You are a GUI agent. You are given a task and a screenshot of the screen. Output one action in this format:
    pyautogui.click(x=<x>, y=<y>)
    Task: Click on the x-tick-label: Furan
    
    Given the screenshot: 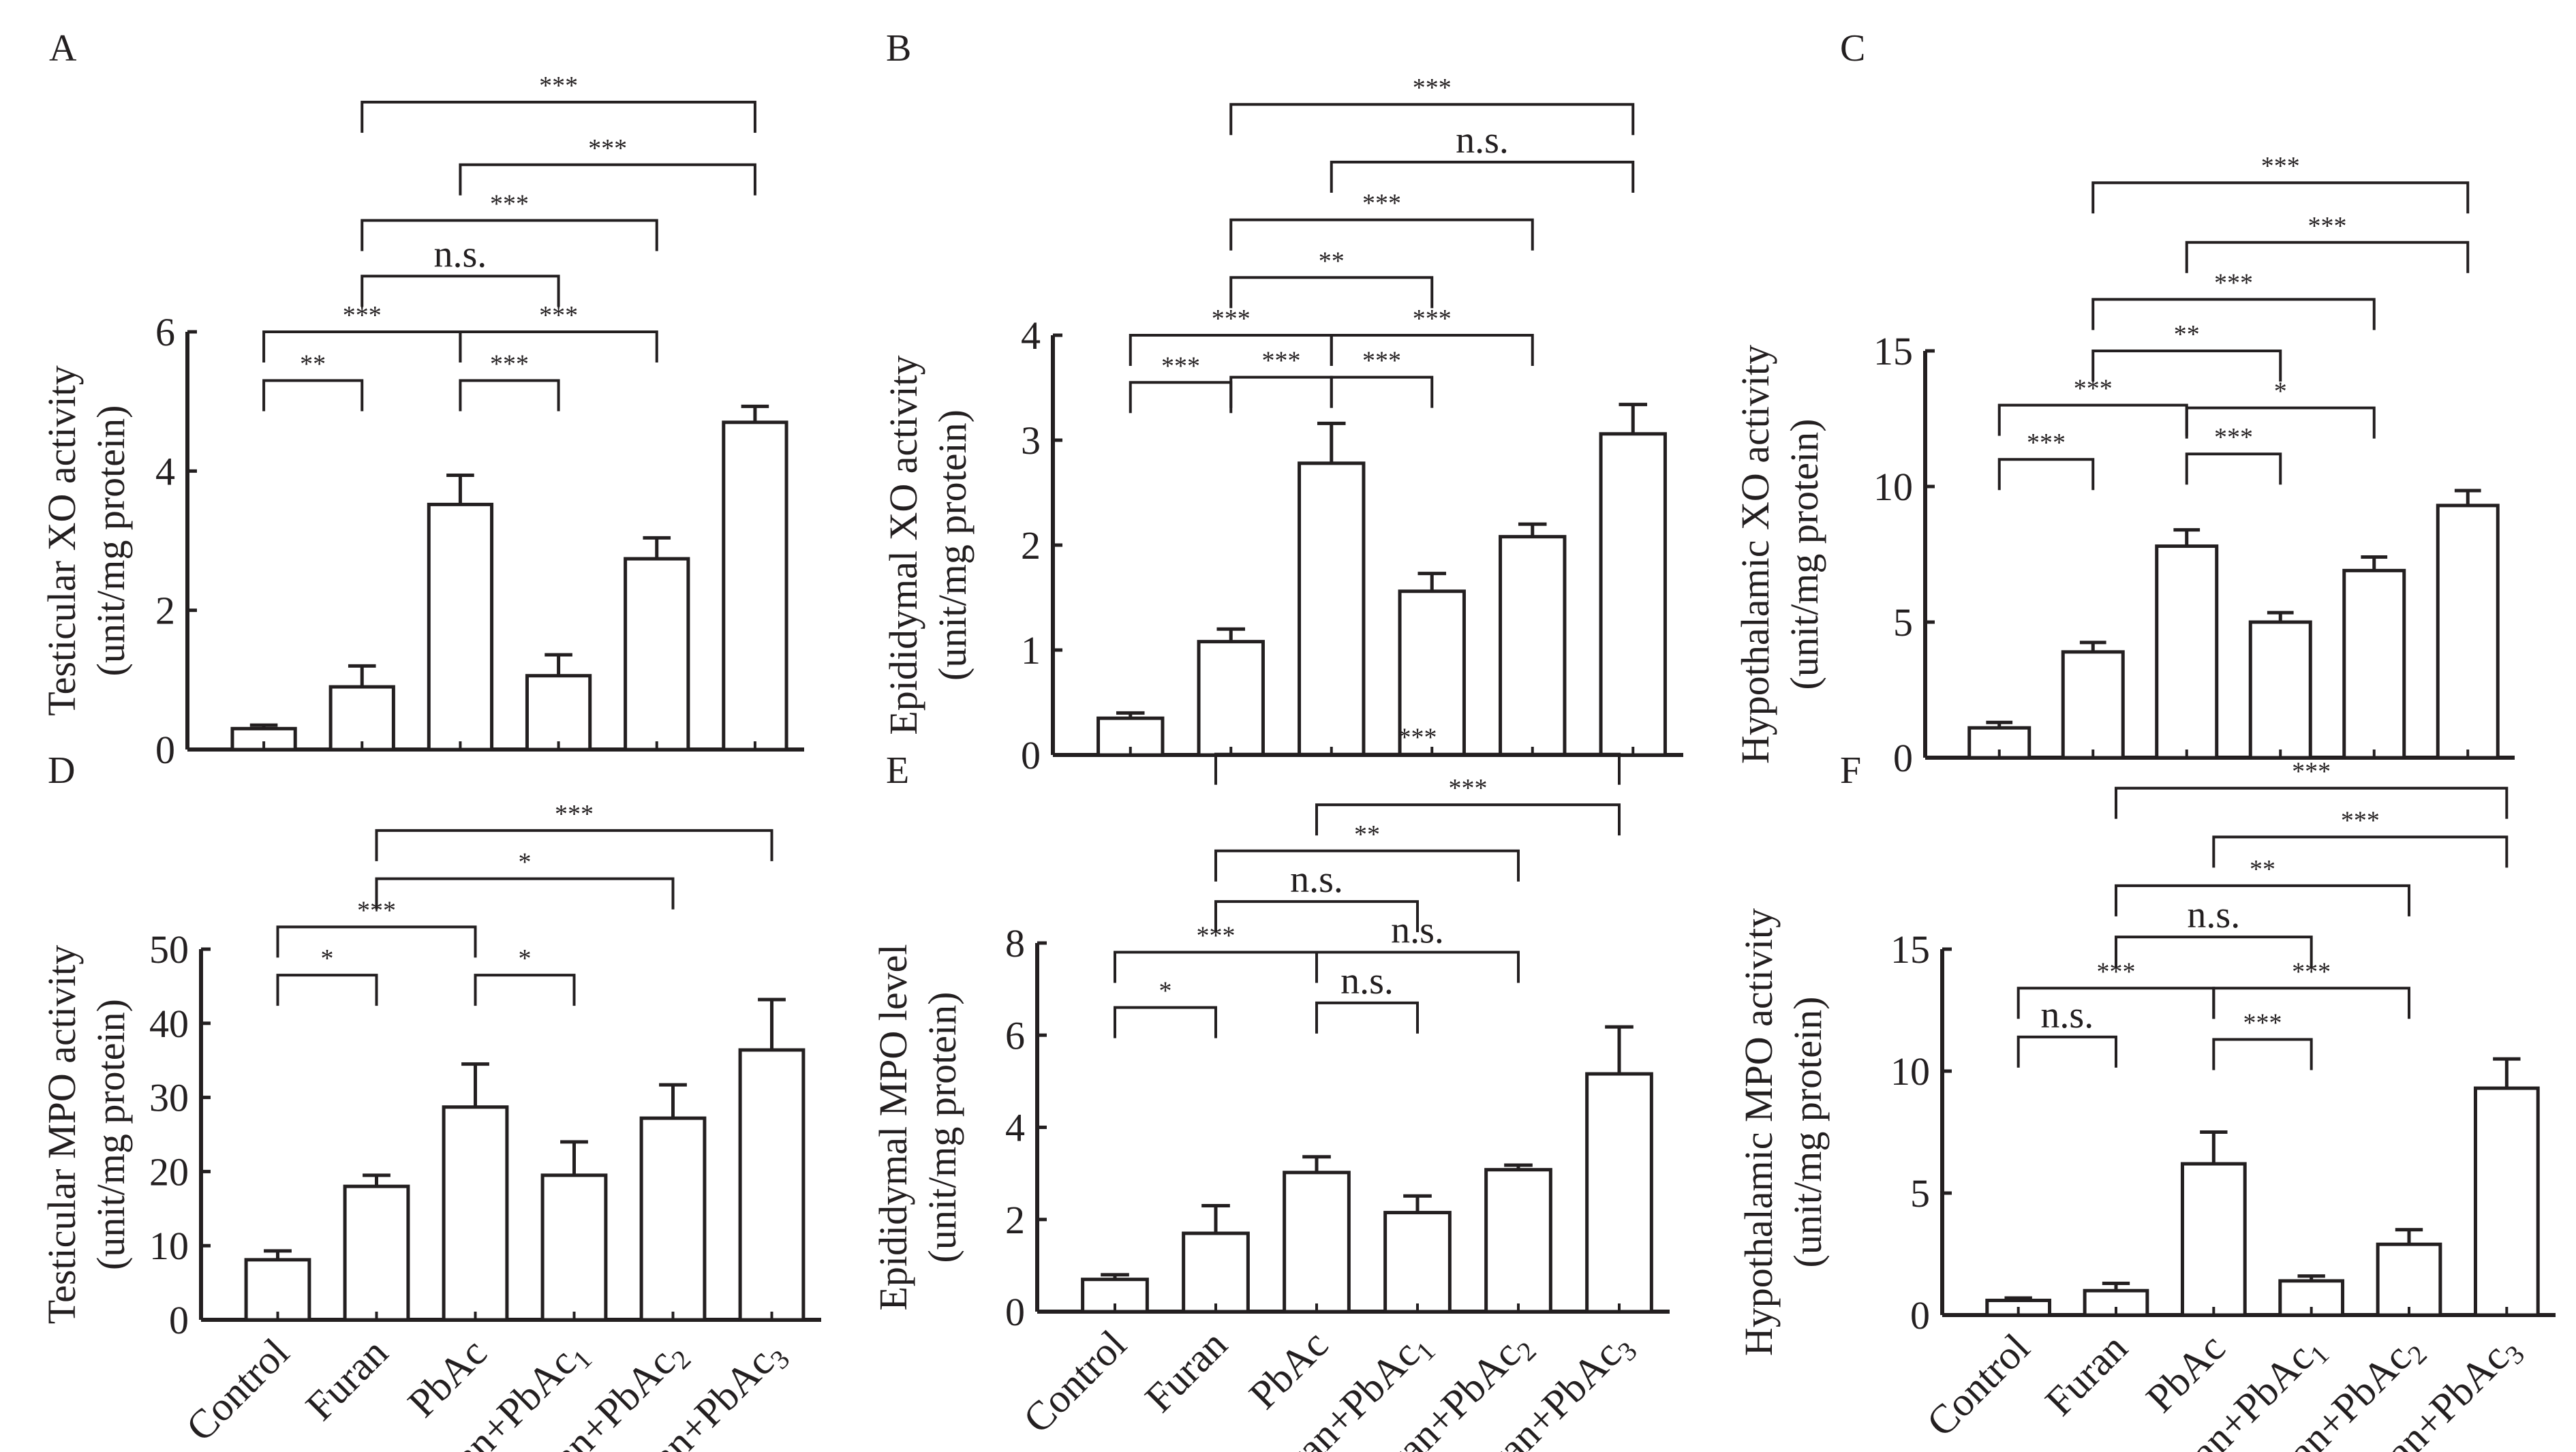 What is the action you would take?
    pyautogui.click(x=1186, y=1371)
    